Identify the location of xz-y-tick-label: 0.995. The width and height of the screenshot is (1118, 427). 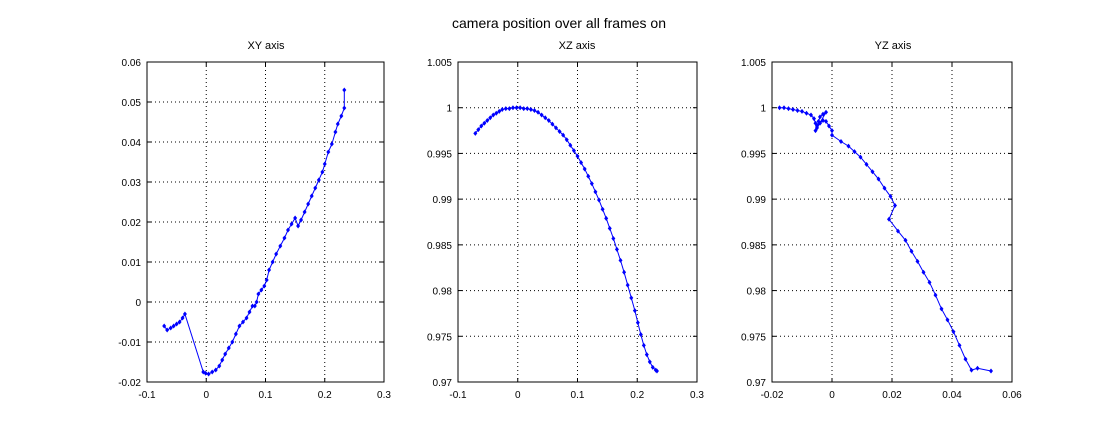
(439, 154).